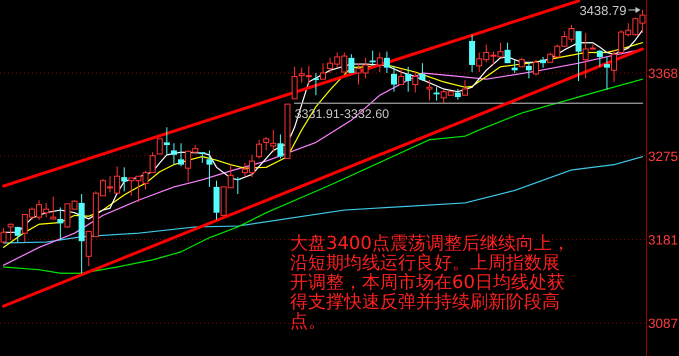  What do you see at coordinates (663, 156) in the screenshot?
I see `y-tick-label: 3275` at bounding box center [663, 156].